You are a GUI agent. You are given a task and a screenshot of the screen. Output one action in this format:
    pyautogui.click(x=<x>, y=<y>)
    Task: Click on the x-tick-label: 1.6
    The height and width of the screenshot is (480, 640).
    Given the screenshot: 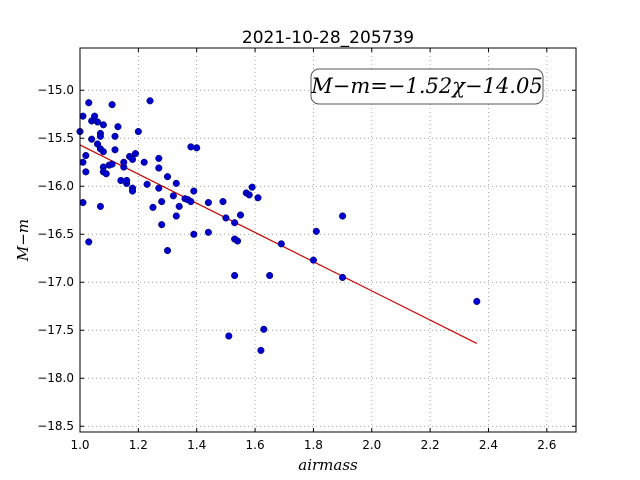 What is the action you would take?
    pyautogui.click(x=255, y=445)
    